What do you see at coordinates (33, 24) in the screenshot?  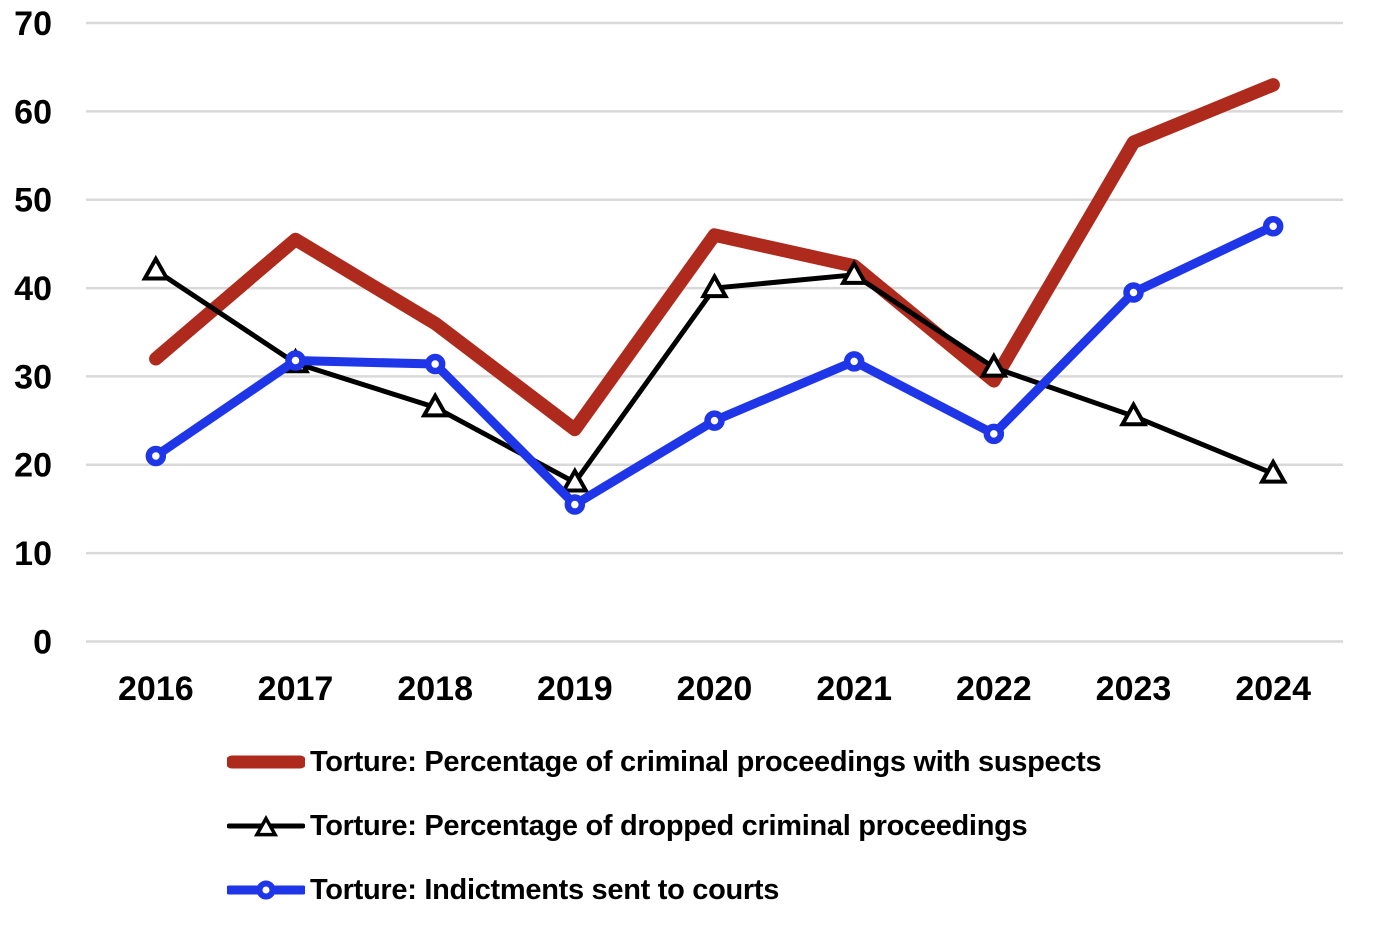 I see `y-axis-tick-label: 70` at bounding box center [33, 24].